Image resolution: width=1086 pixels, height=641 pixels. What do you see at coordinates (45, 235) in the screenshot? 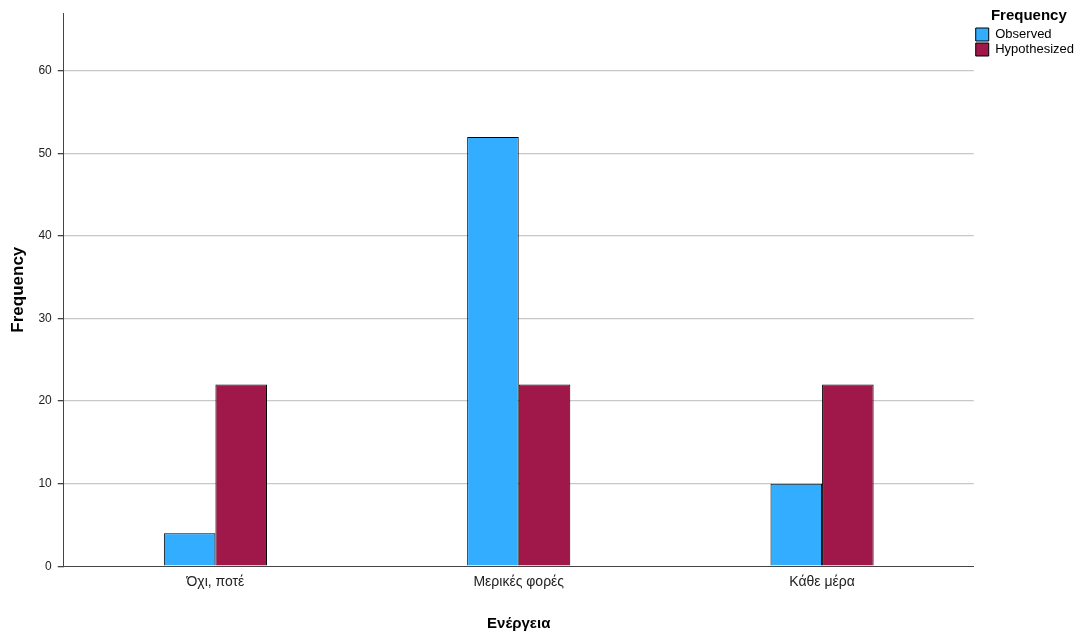
I see `y-tick-label: 40` at bounding box center [45, 235].